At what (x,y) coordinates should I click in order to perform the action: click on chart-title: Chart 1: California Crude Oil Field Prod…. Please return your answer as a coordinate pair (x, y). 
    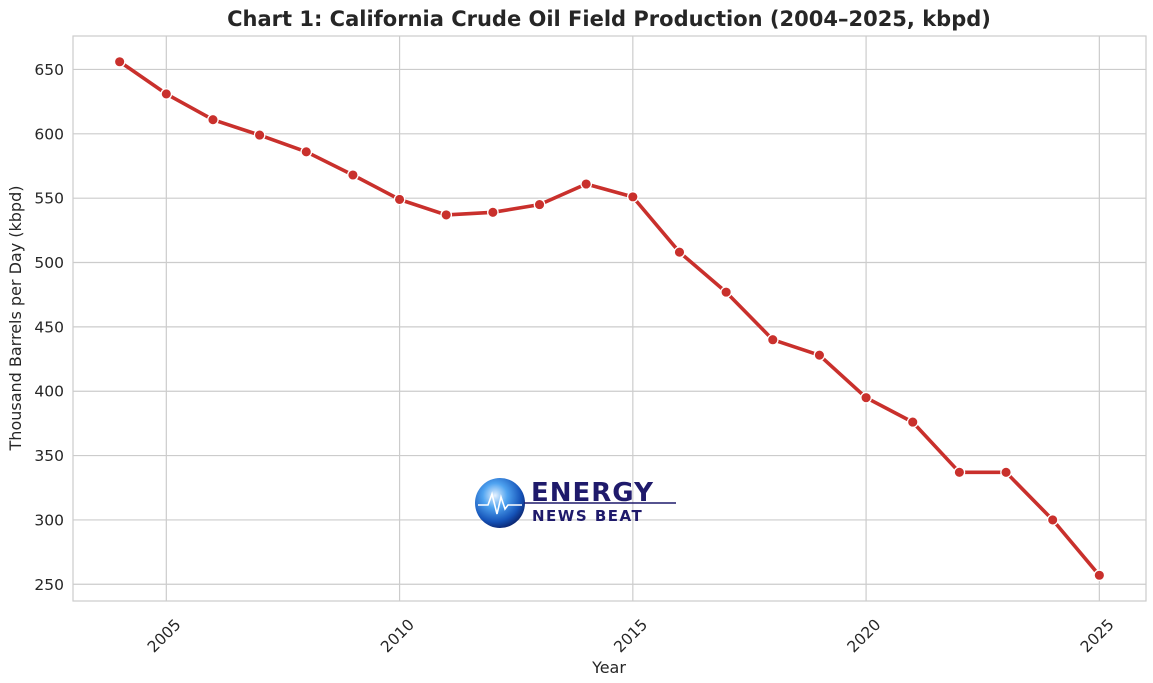
    Looking at the image, I should click on (609, 19).